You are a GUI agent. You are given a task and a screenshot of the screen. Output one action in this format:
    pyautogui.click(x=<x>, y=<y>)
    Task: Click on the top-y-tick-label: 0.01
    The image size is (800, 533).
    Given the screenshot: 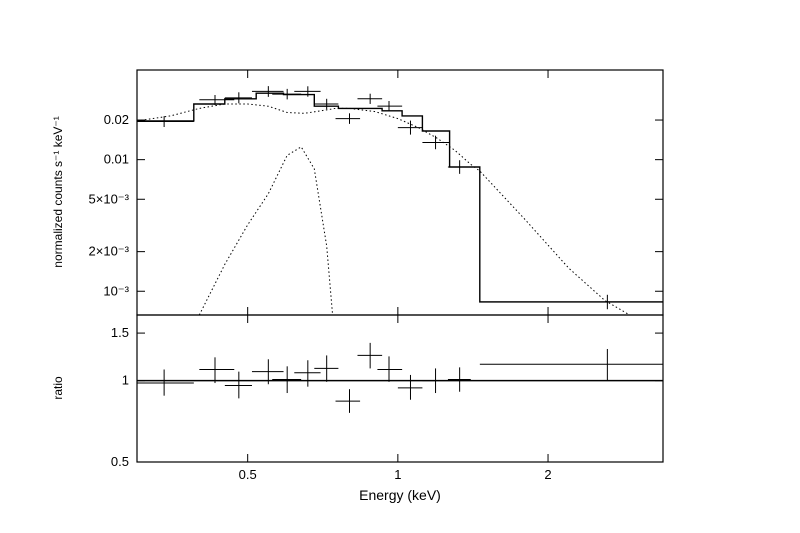 What is the action you would take?
    pyautogui.click(x=116, y=159)
    